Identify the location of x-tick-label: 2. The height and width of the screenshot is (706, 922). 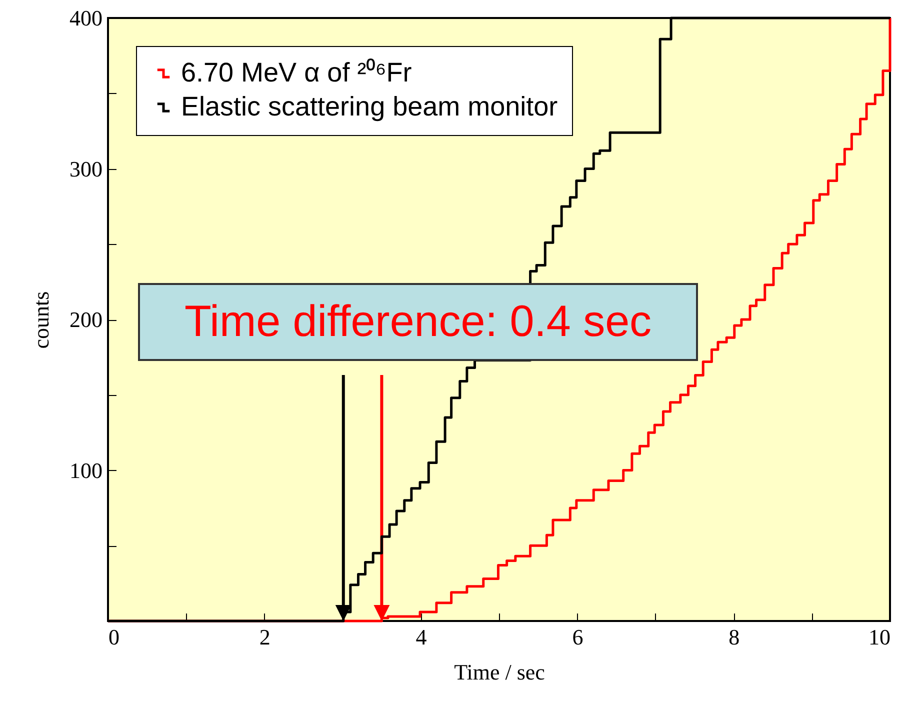
(264, 637).